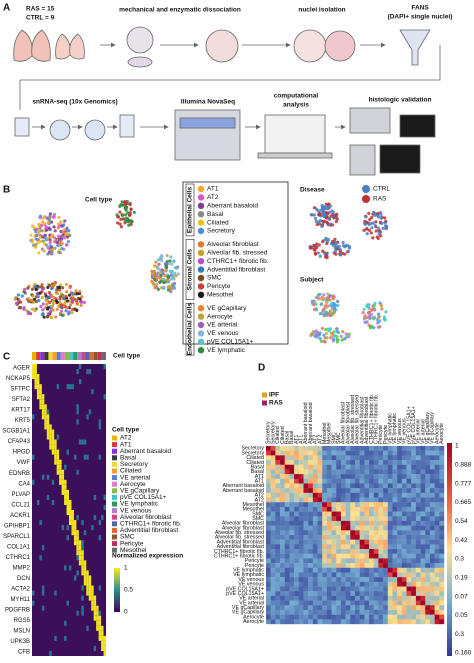 The image size is (474, 663). Describe the element at coordinates (190, 329) in the screenshot. I see `group-box` at that location.